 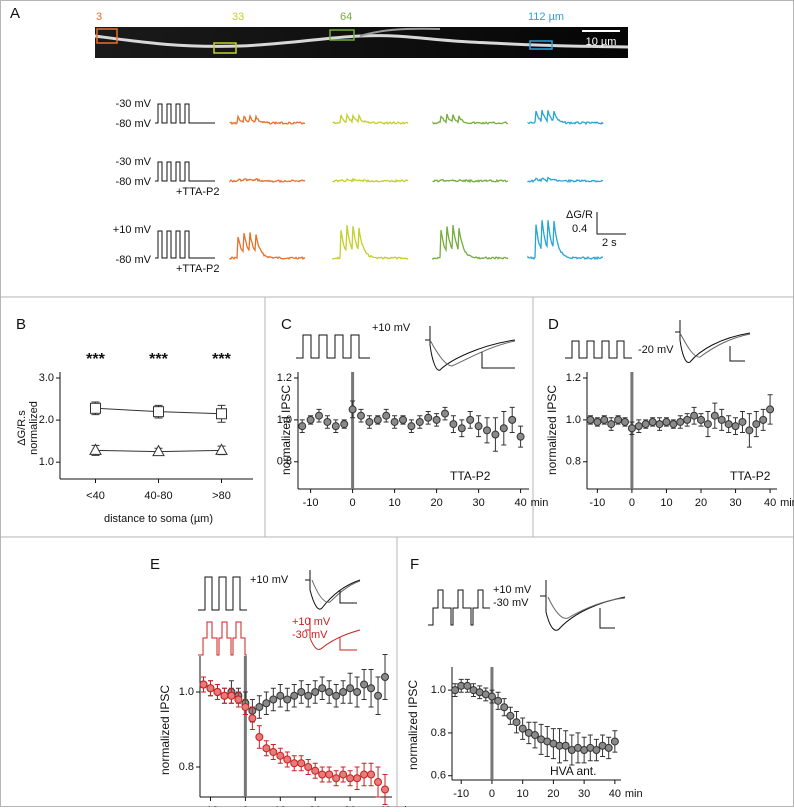 I want to click on protocols, so click(x=185, y=181).